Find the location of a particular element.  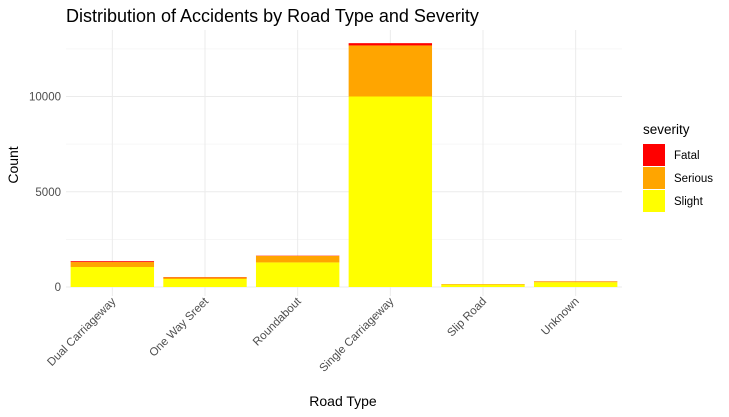

bar-serious-single-carriageway is located at coordinates (390, 71).